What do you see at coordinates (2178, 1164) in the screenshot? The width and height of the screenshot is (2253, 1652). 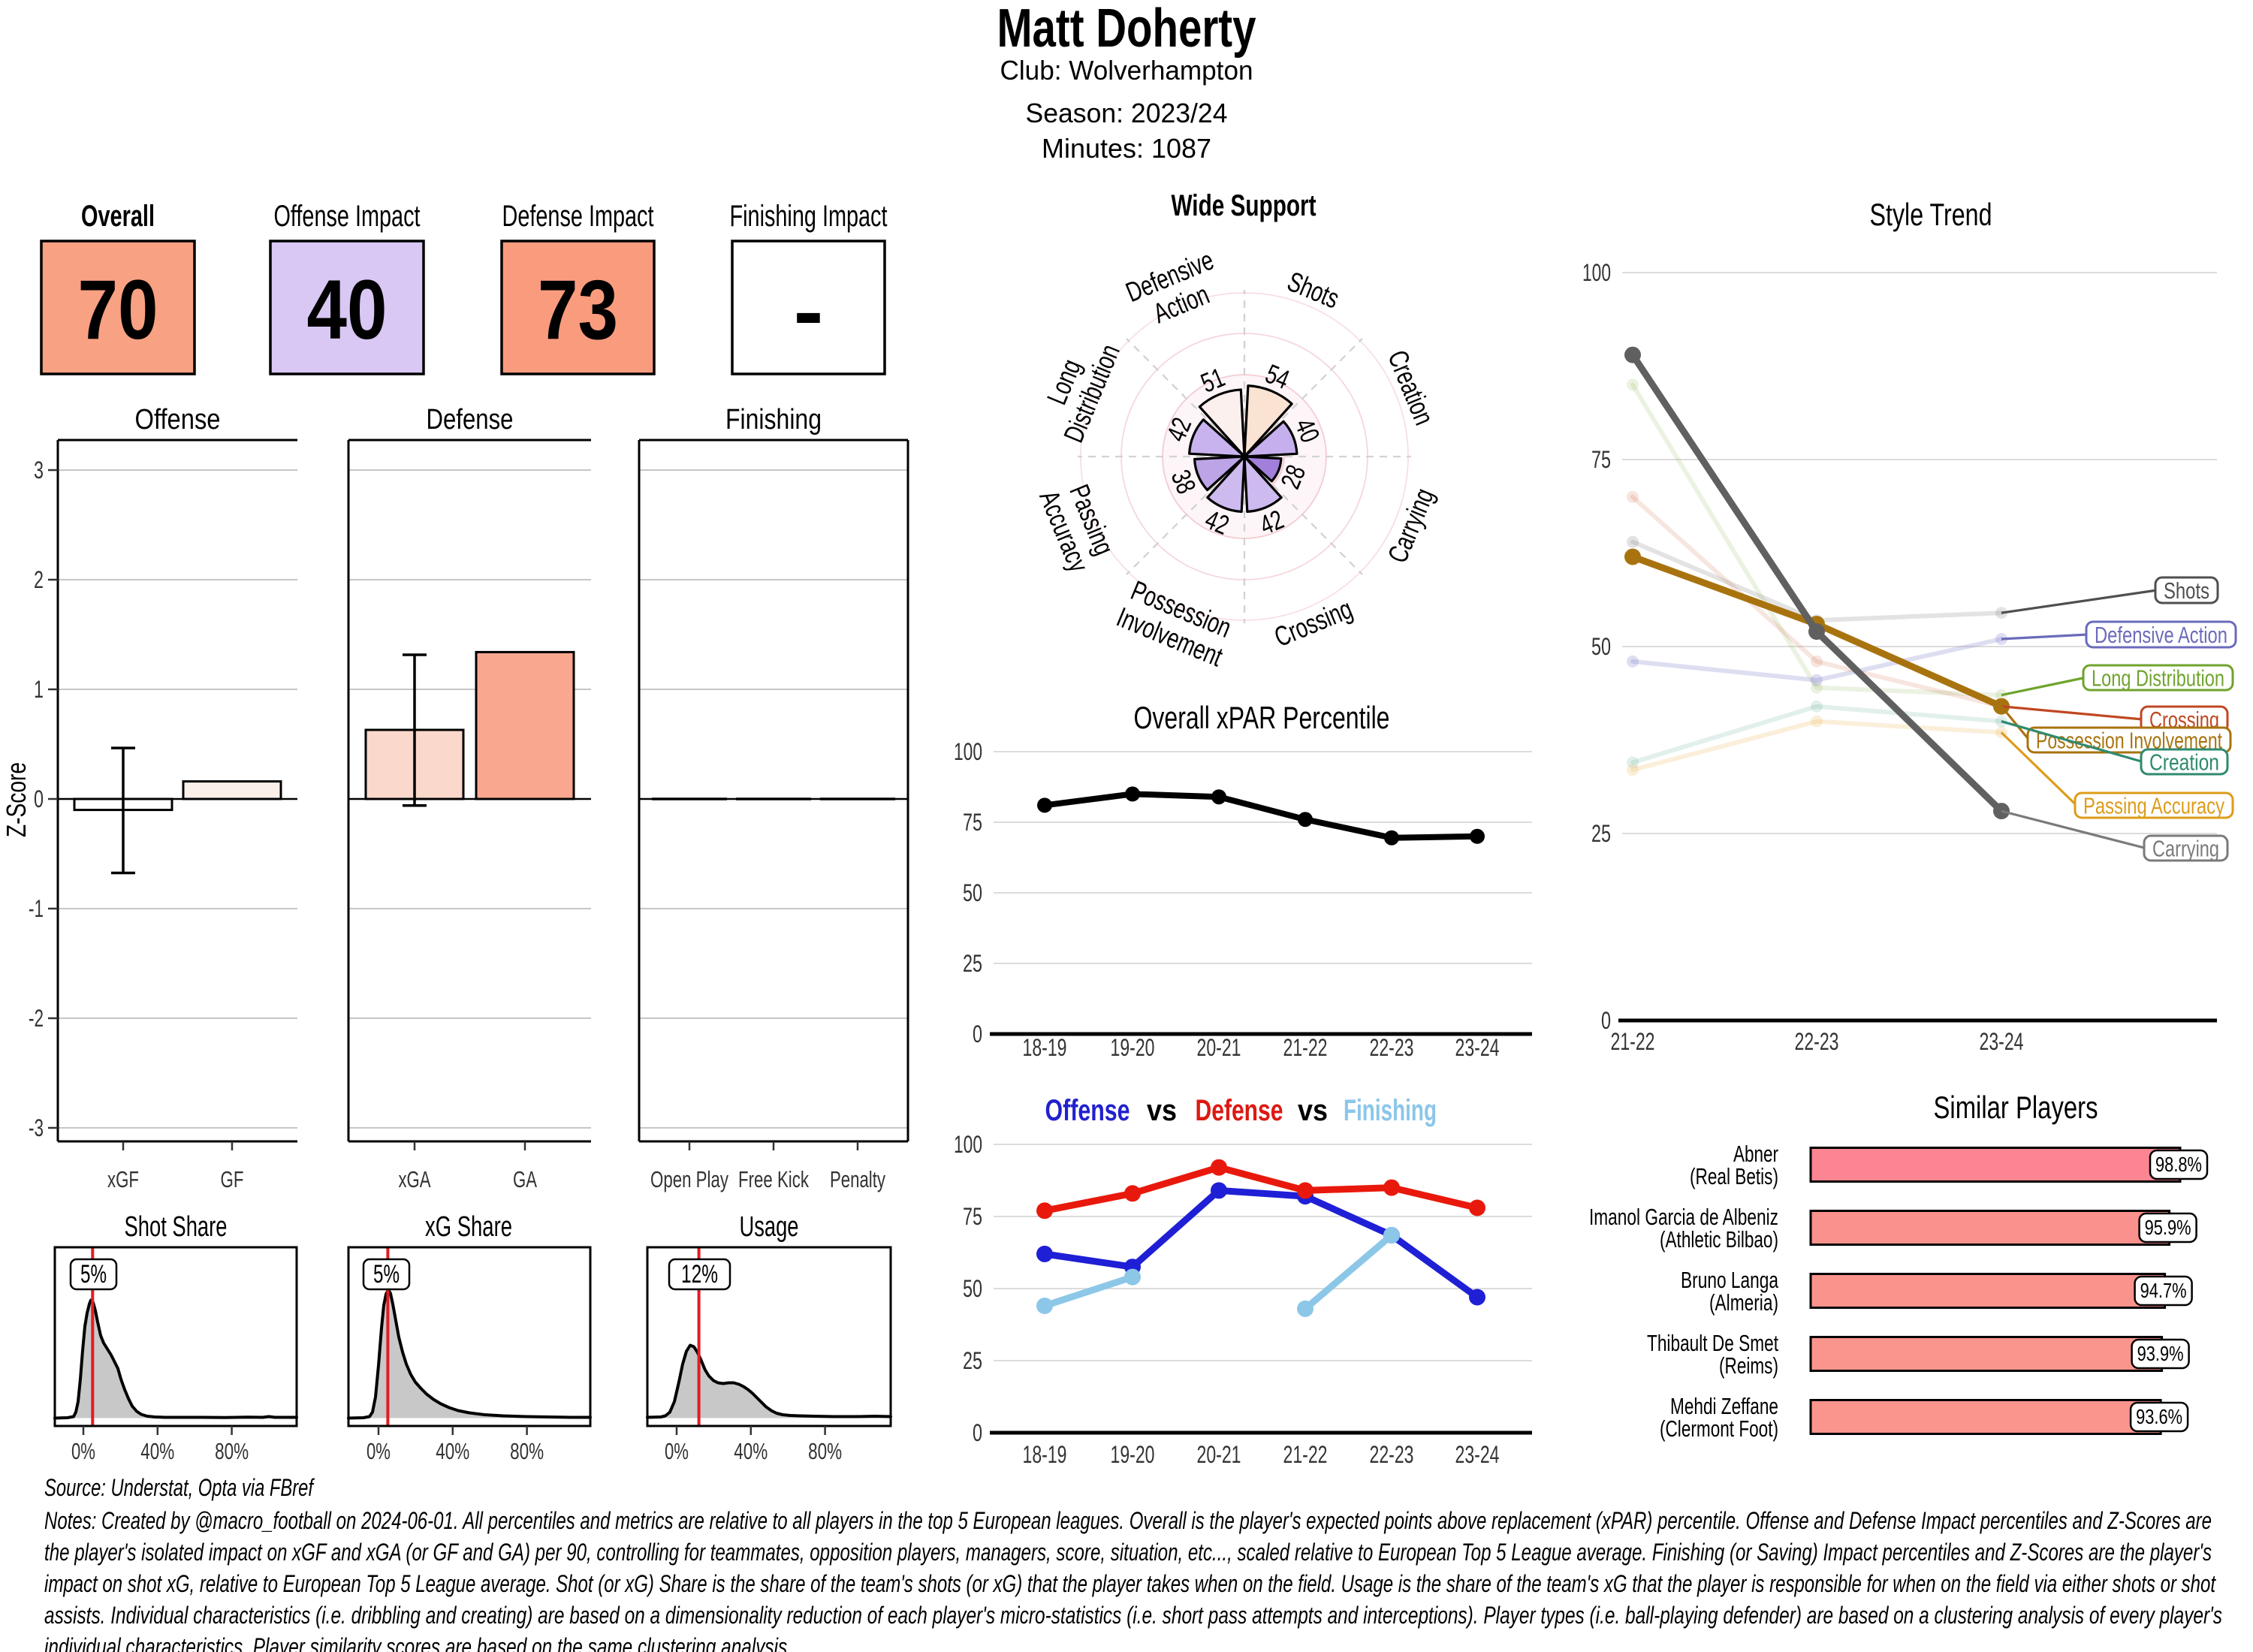 I see `svg-text: 98.8%` at bounding box center [2178, 1164].